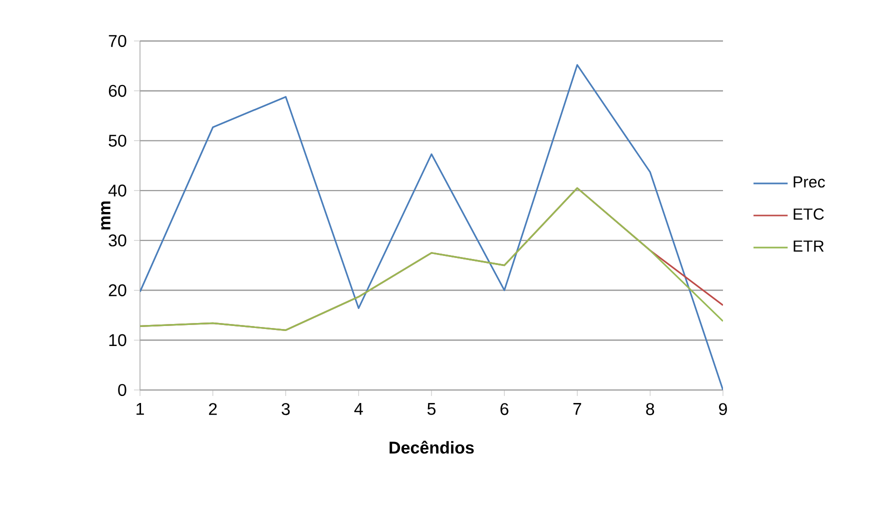 This screenshot has width=879, height=517. I want to click on legend-label: ETC, so click(809, 214).